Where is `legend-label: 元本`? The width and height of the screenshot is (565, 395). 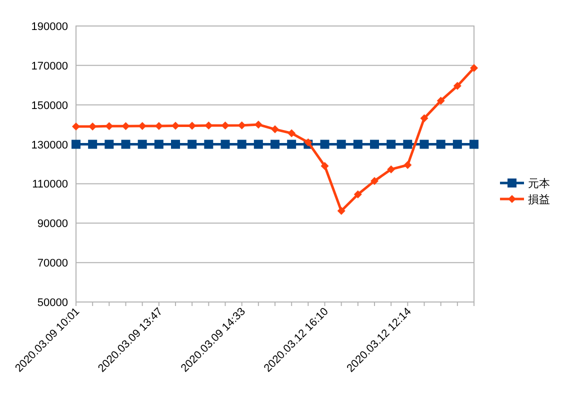
legend-label: 元本 is located at coordinates (539, 183).